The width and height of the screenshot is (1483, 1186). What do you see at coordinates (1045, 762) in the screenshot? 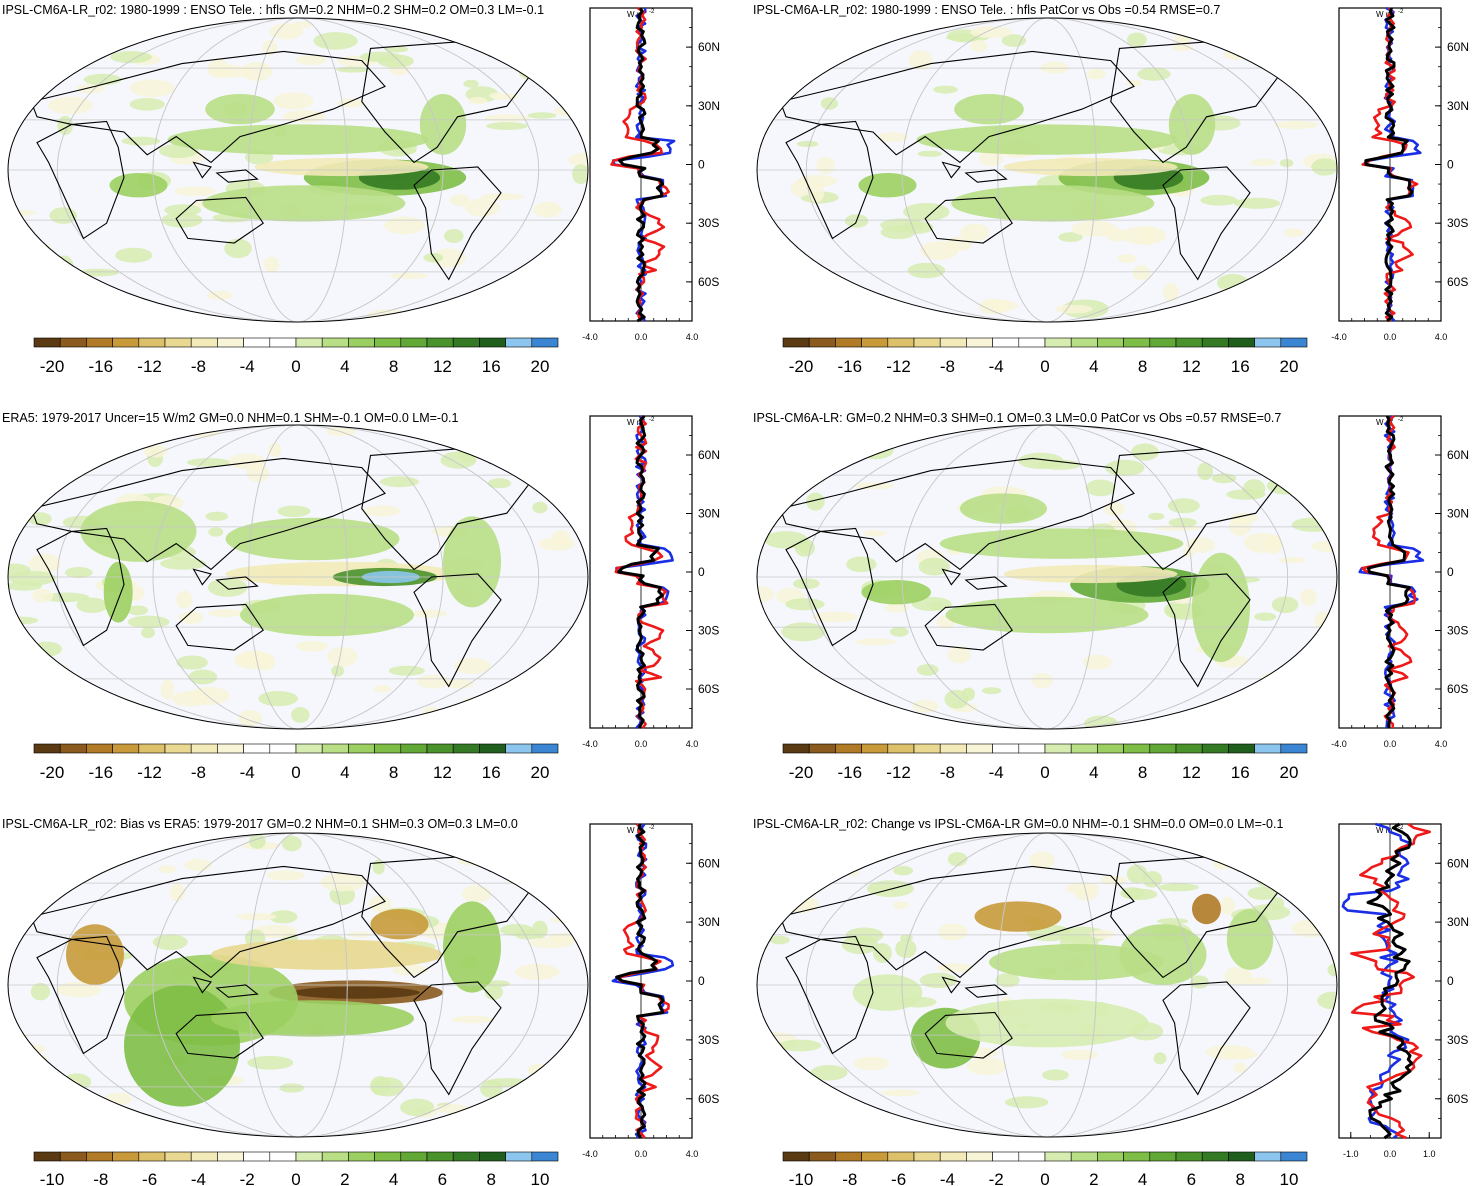
I see `colorbar: -20 -16 -12 -8 -4 0 4 8 12 16 20` at bounding box center [1045, 762].